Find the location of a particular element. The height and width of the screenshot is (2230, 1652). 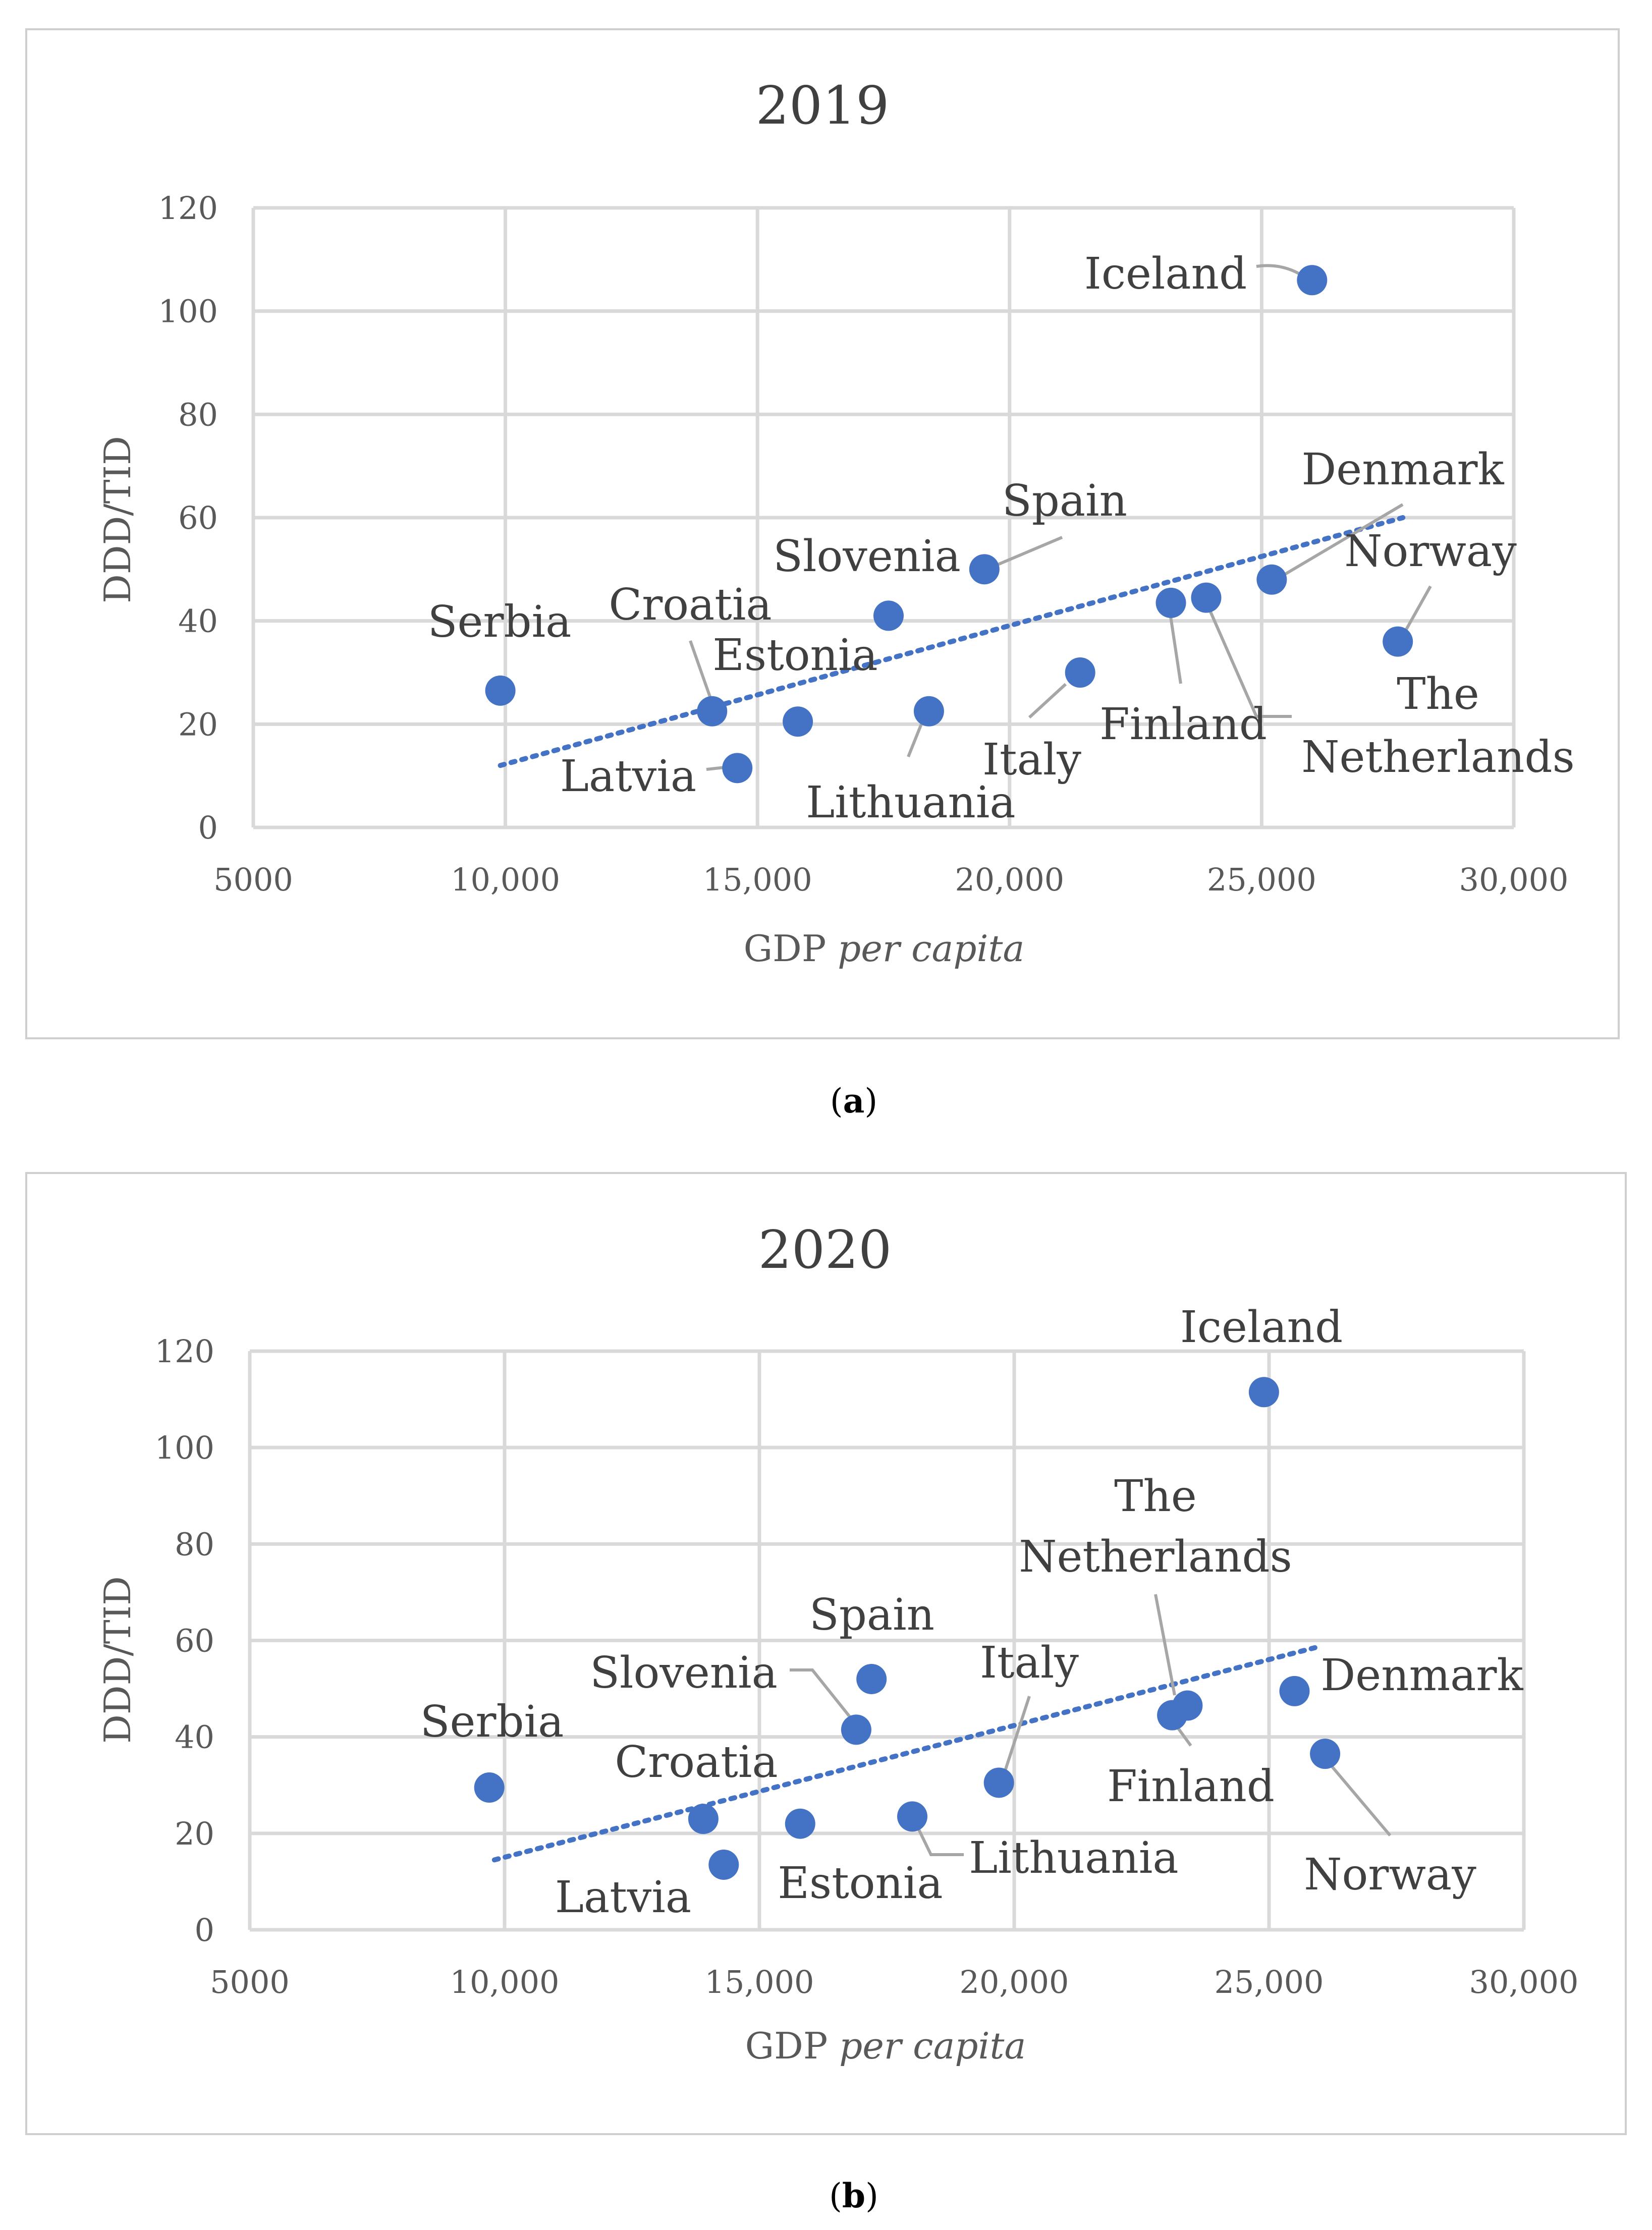

leader-croatia is located at coordinates (701, 672).